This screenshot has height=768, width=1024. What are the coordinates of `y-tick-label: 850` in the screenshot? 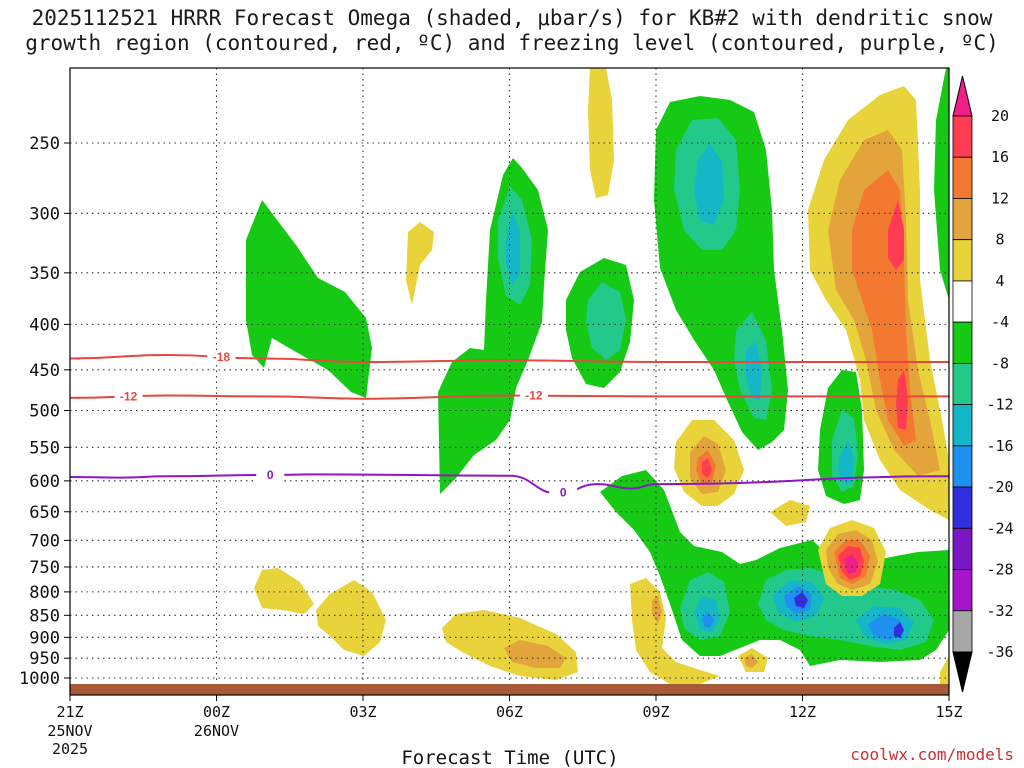 It's located at (44, 616).